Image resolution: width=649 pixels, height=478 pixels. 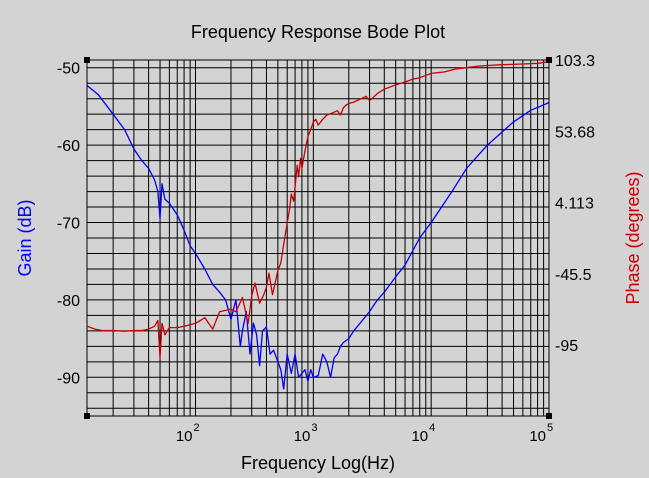 I want to click on x-axis-ticks: 10 2 10 3 10 4 10 5, so click(x=364, y=433).